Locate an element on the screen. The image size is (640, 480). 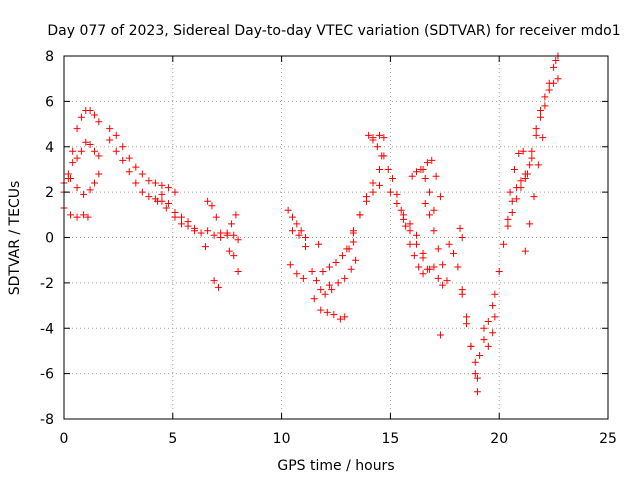
series-sat-ad is located at coordinates (431, 178).